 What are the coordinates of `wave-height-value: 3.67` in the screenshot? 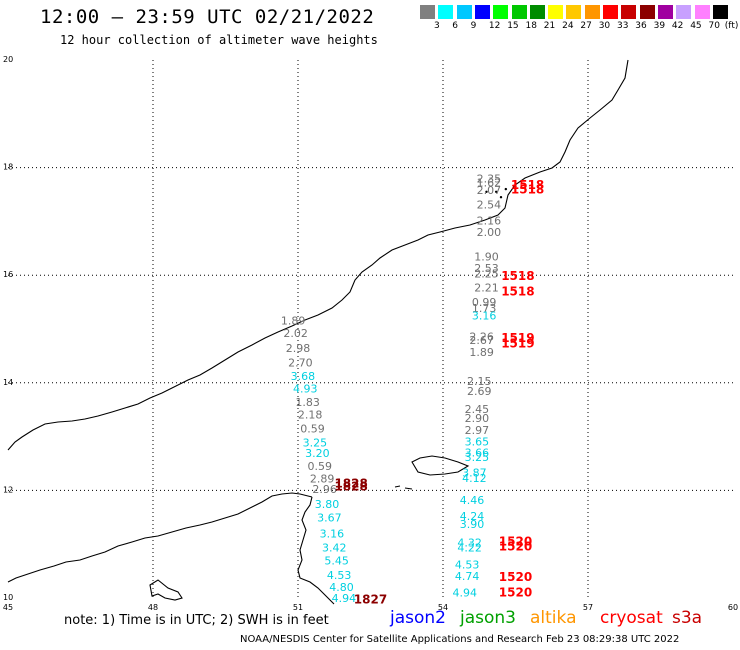 It's located at (329, 518).